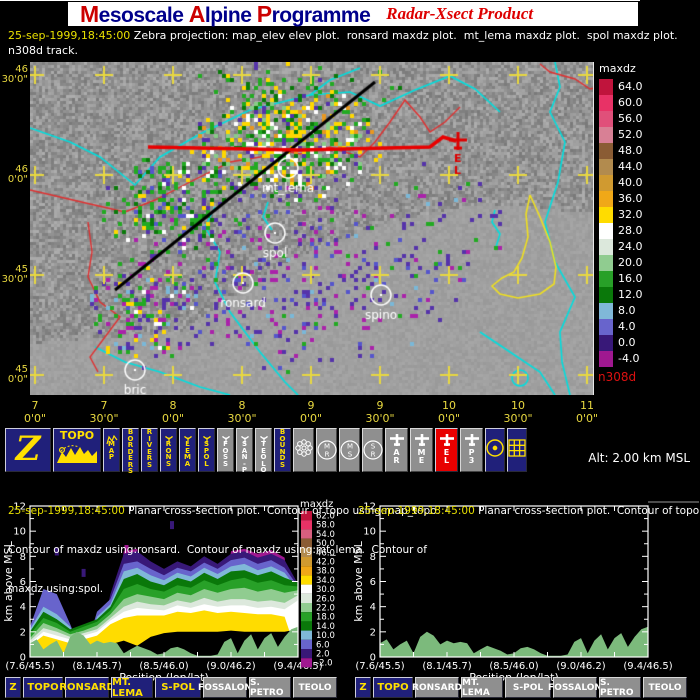 The image size is (700, 700). Describe the element at coordinates (580, 666) in the screenshot. I see `svg-text: (9.0/46.2)` at that location.